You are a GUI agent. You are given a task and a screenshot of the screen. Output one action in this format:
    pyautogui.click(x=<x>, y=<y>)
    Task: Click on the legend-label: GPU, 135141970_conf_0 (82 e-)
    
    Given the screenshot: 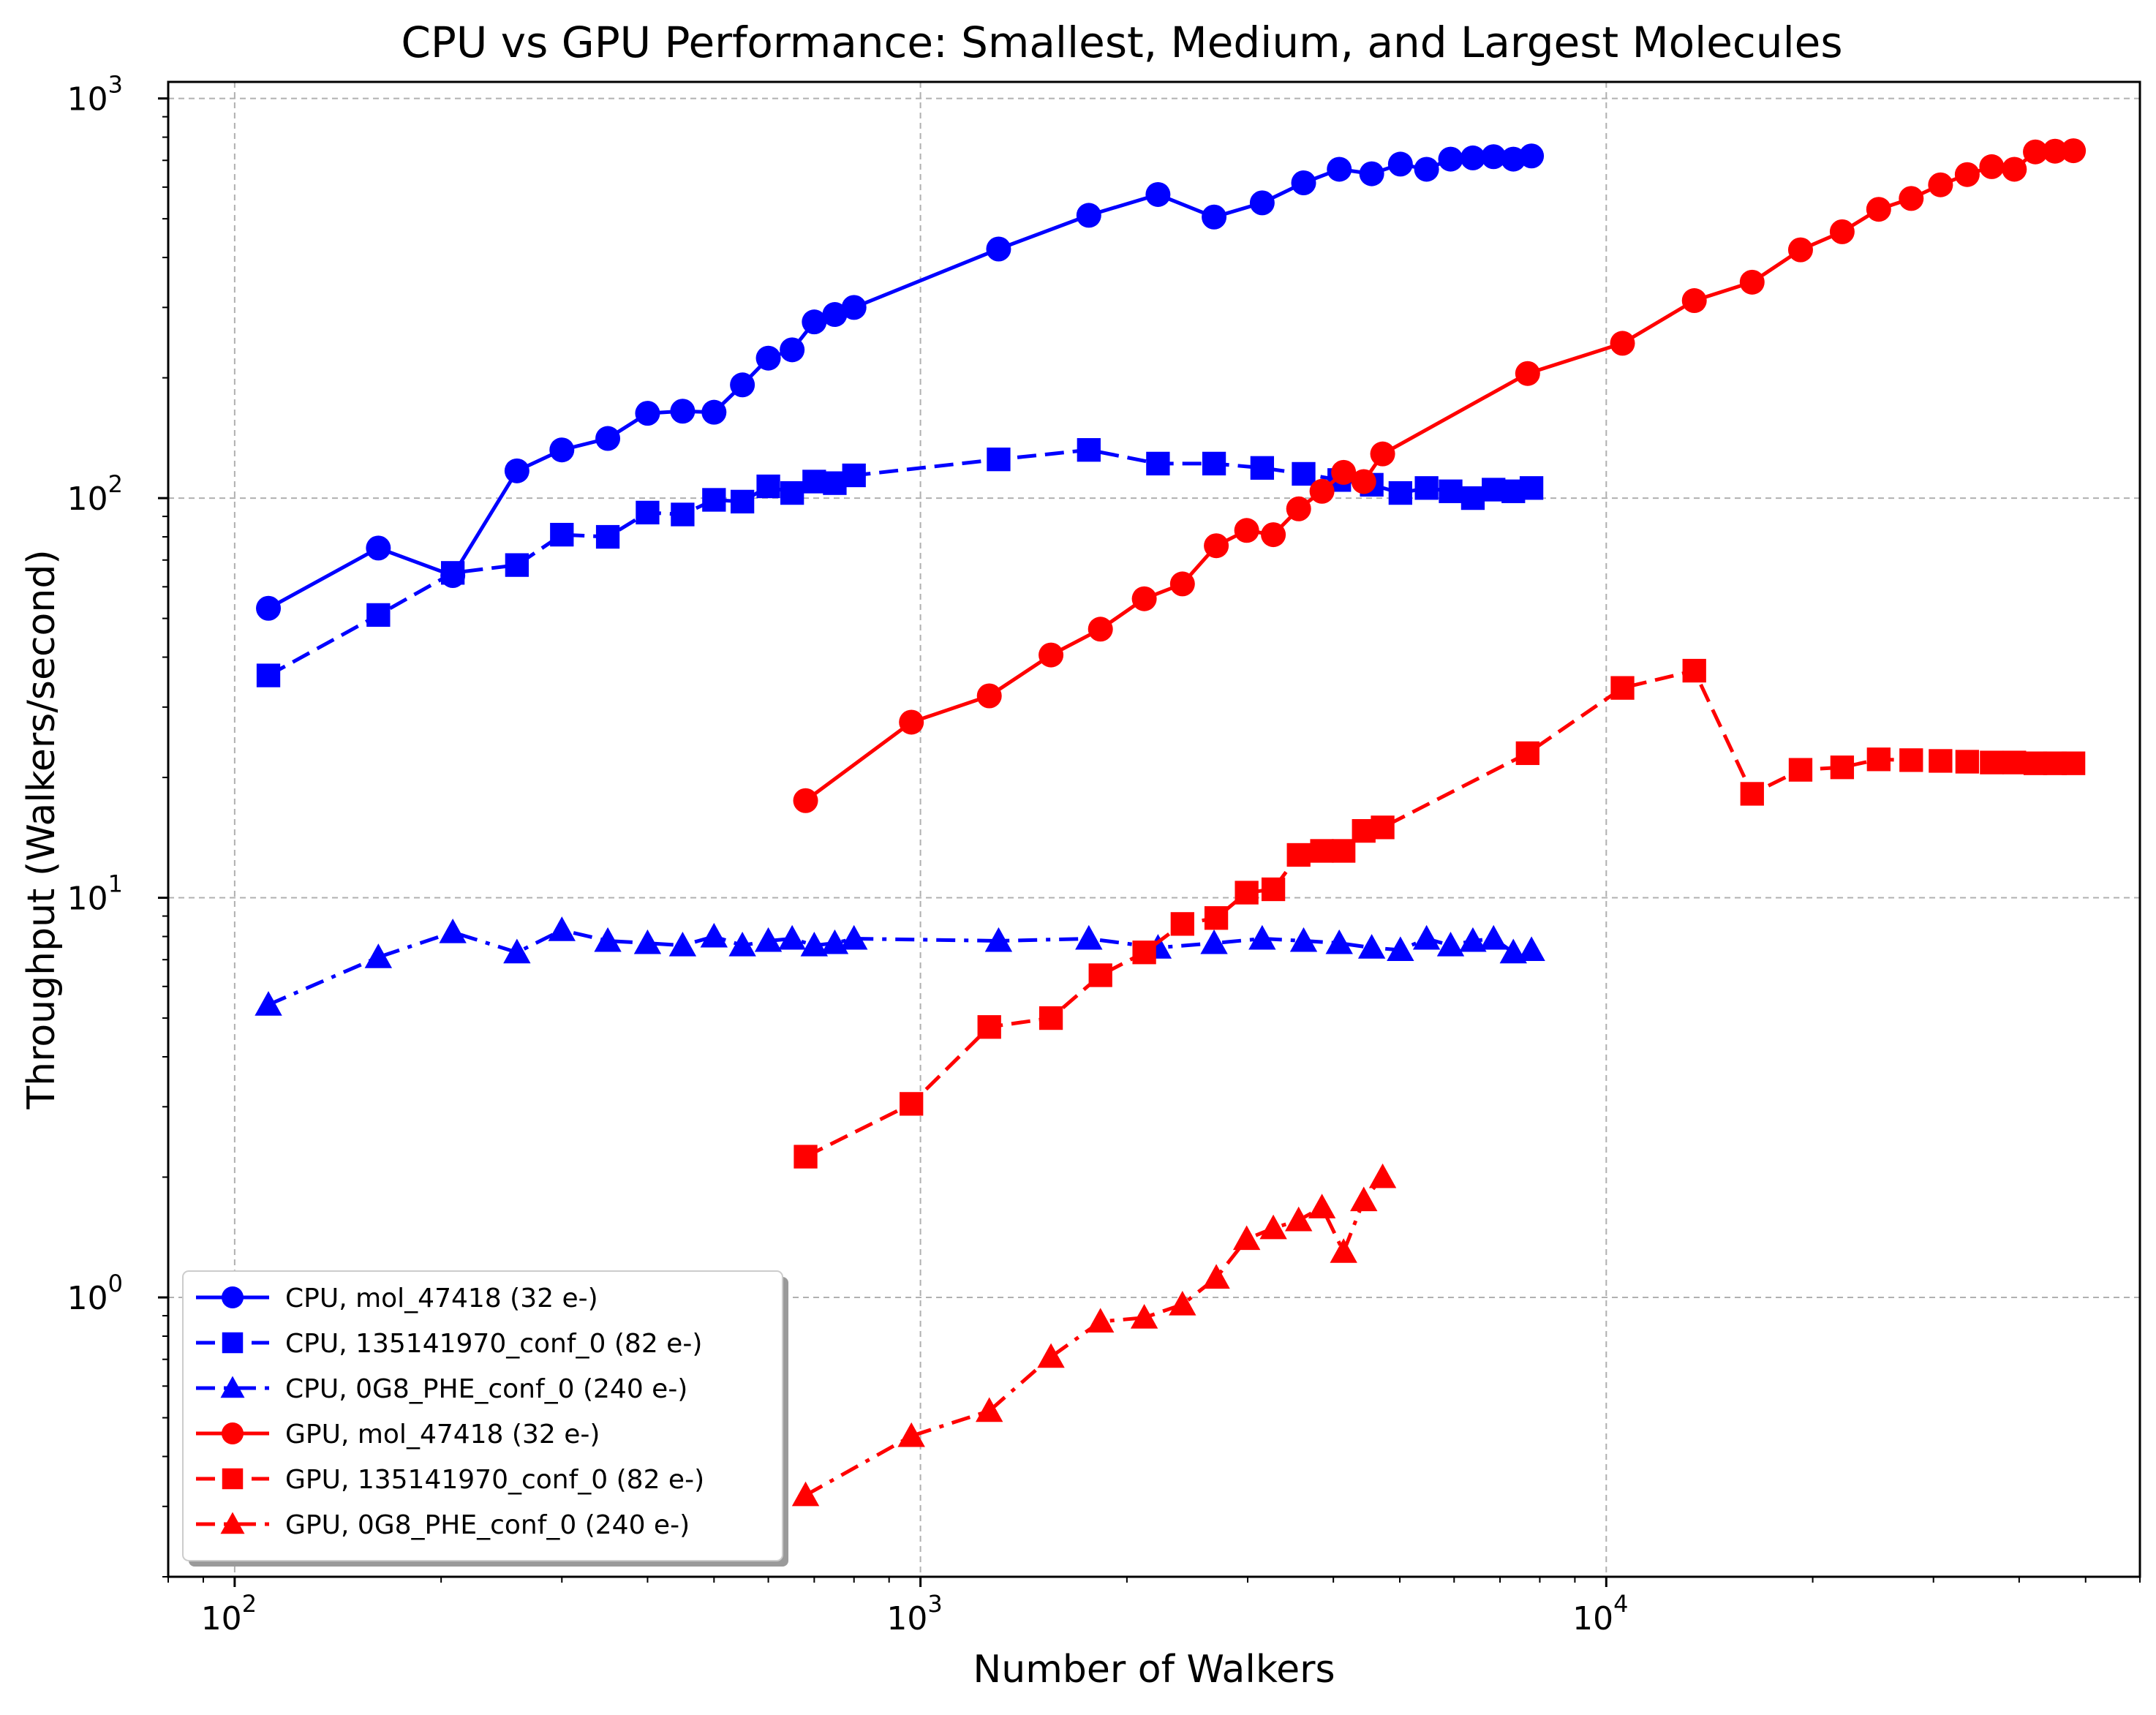 What is the action you would take?
    pyautogui.click(x=494, y=1480)
    